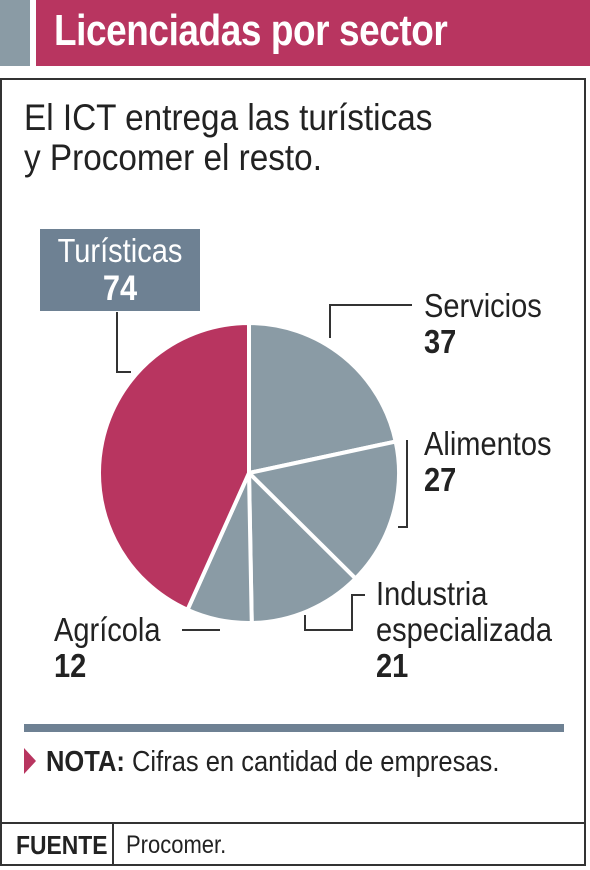 The image size is (590, 870). I want to click on label-industria-name-2: especializada, so click(464, 629).